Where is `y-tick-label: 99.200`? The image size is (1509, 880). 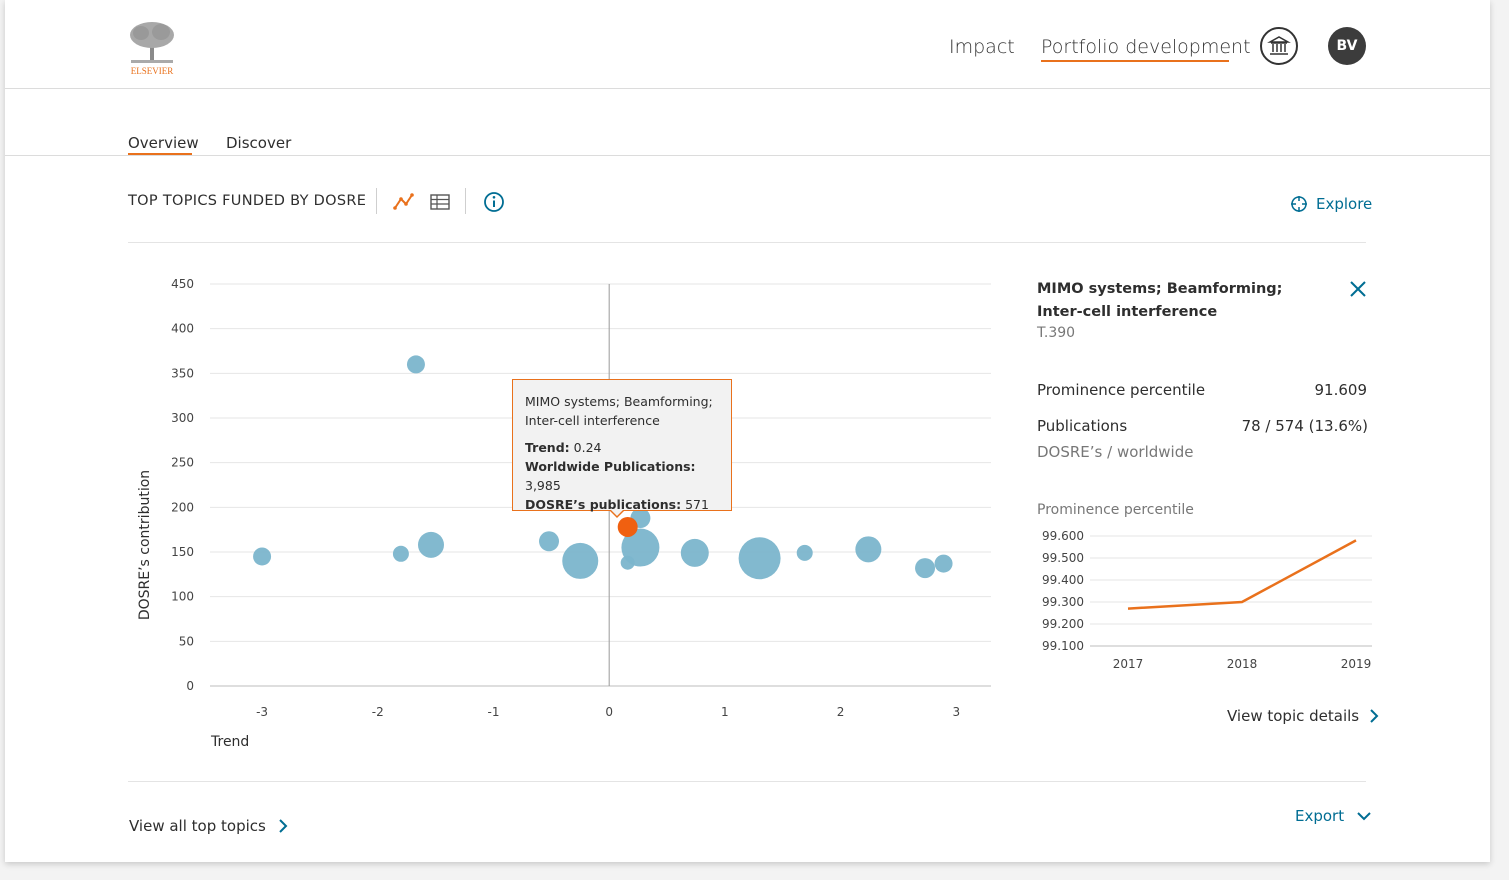 y-tick-label: 99.200 is located at coordinates (1063, 624).